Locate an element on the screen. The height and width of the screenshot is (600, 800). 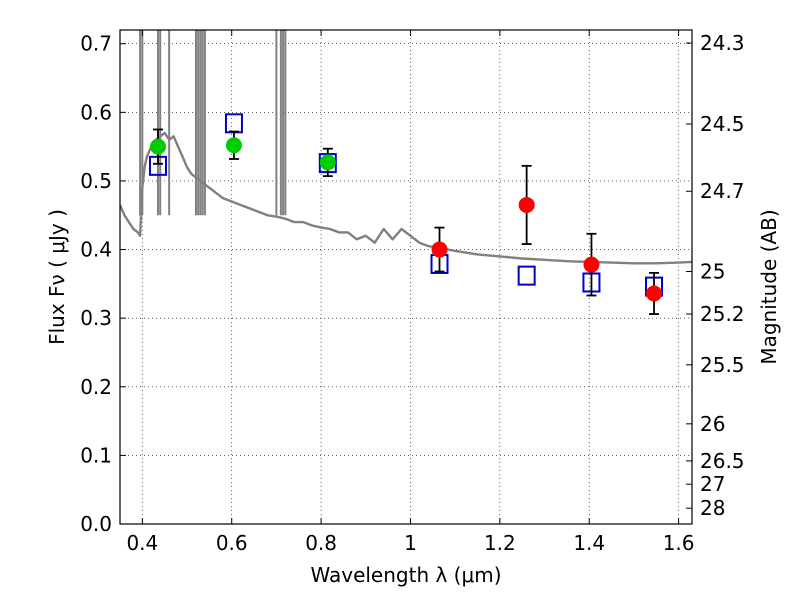
y-tick-label: 0.4 is located at coordinates (96, 250).